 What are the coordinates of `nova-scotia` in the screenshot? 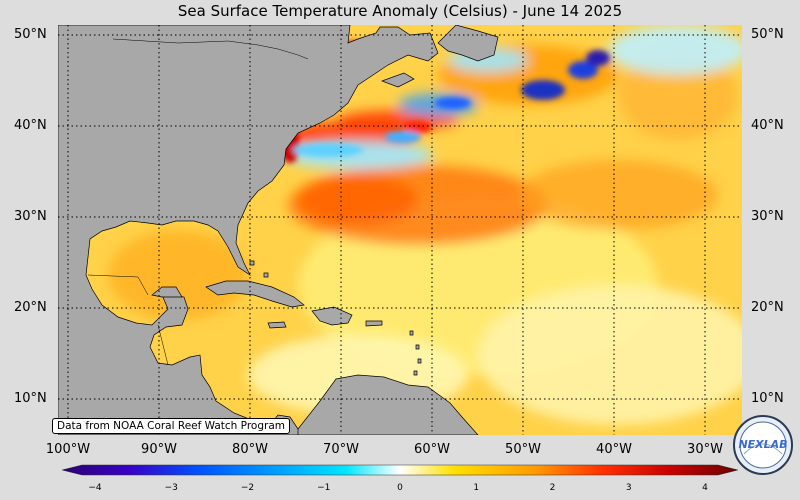 It's located at (397, 80).